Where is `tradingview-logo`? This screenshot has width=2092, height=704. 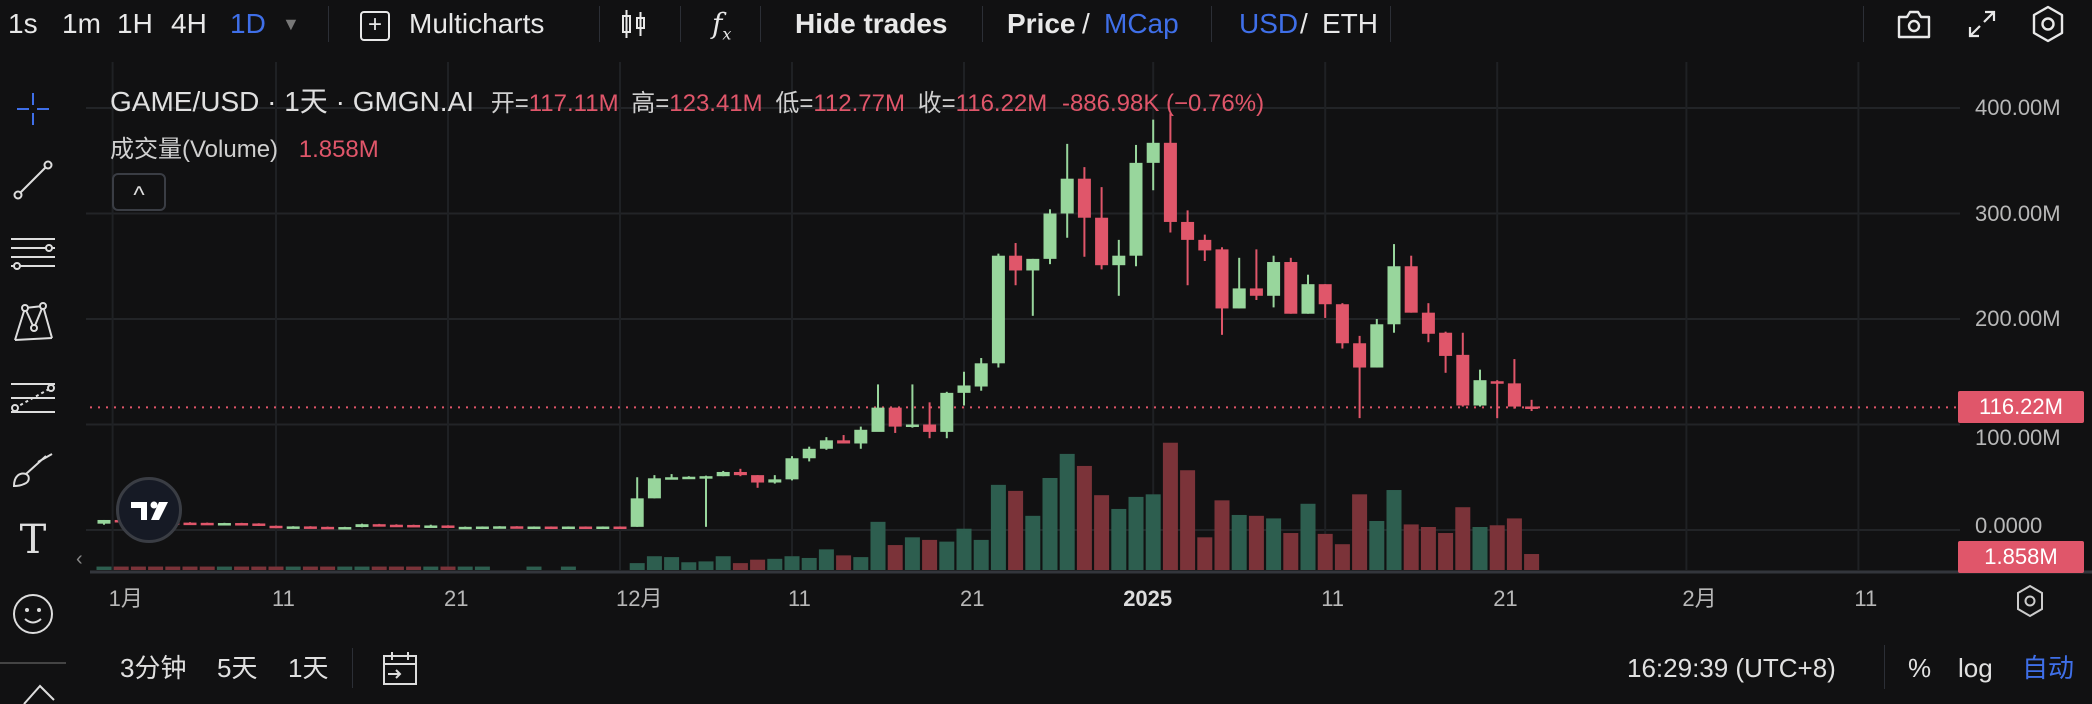 tradingview-logo is located at coordinates (149, 510).